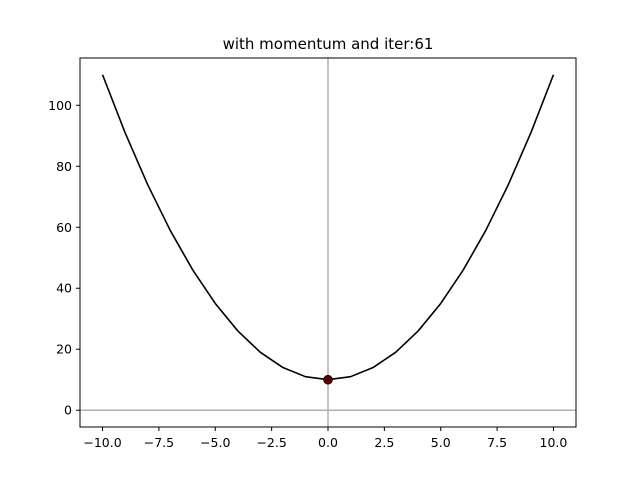 The height and width of the screenshot is (480, 640). I want to click on y-tick-label: 100, so click(60, 105).